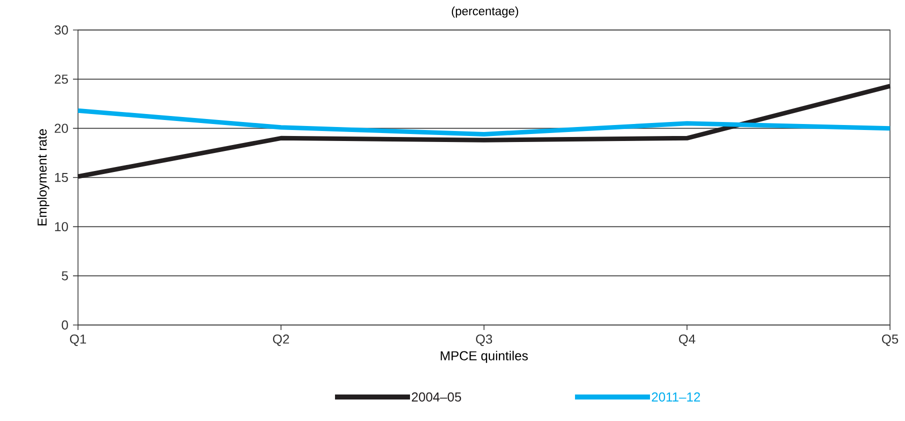 The height and width of the screenshot is (421, 905). Describe the element at coordinates (484, 122) in the screenshot. I see `line-series` at that location.